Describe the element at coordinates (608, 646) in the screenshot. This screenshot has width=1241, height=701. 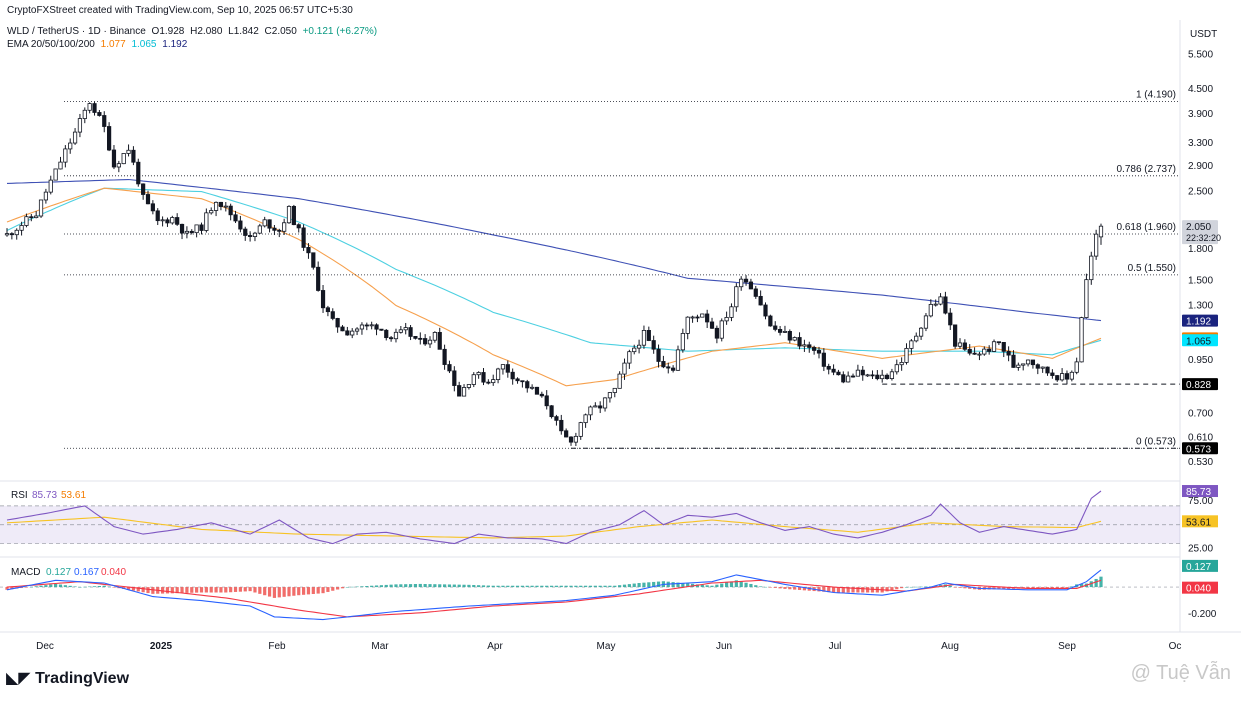
I see `time-axis: Dec 2025 Feb Mar Apr May Jun Jul Aug Sep Oc` at that location.